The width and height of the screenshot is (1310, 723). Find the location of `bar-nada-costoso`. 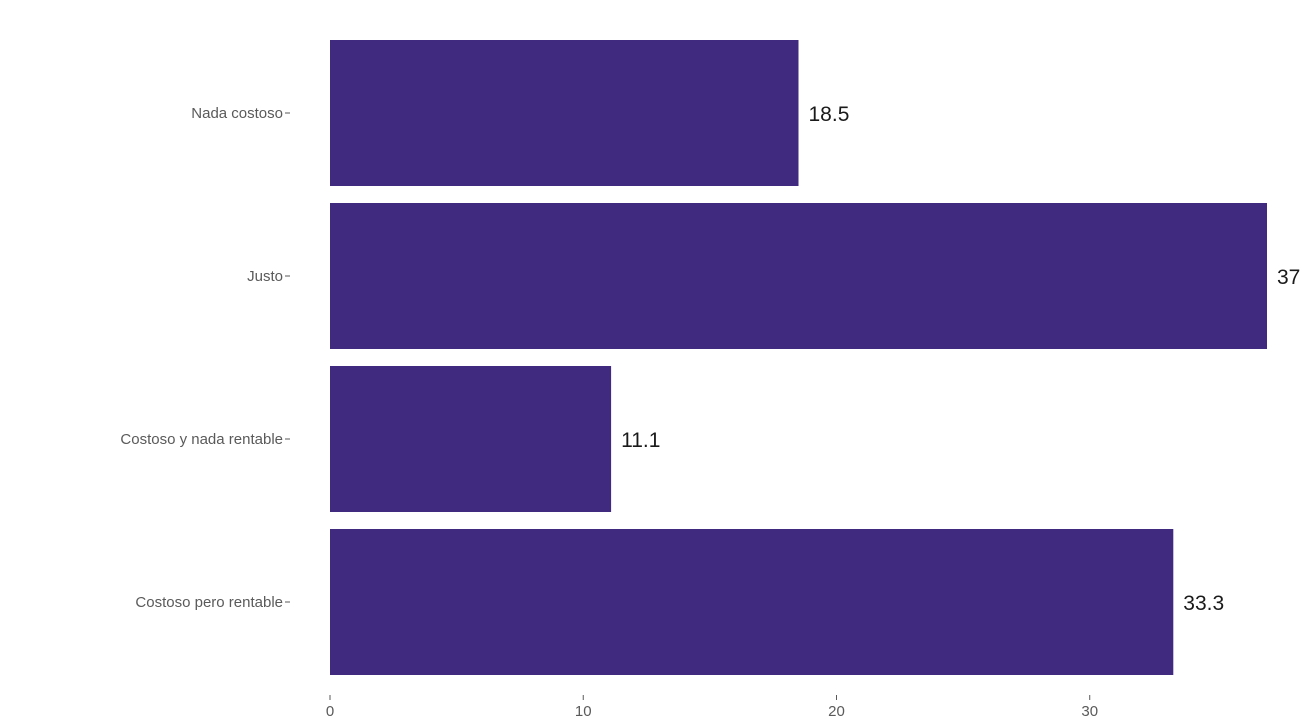

bar-nada-costoso is located at coordinates (564, 113).